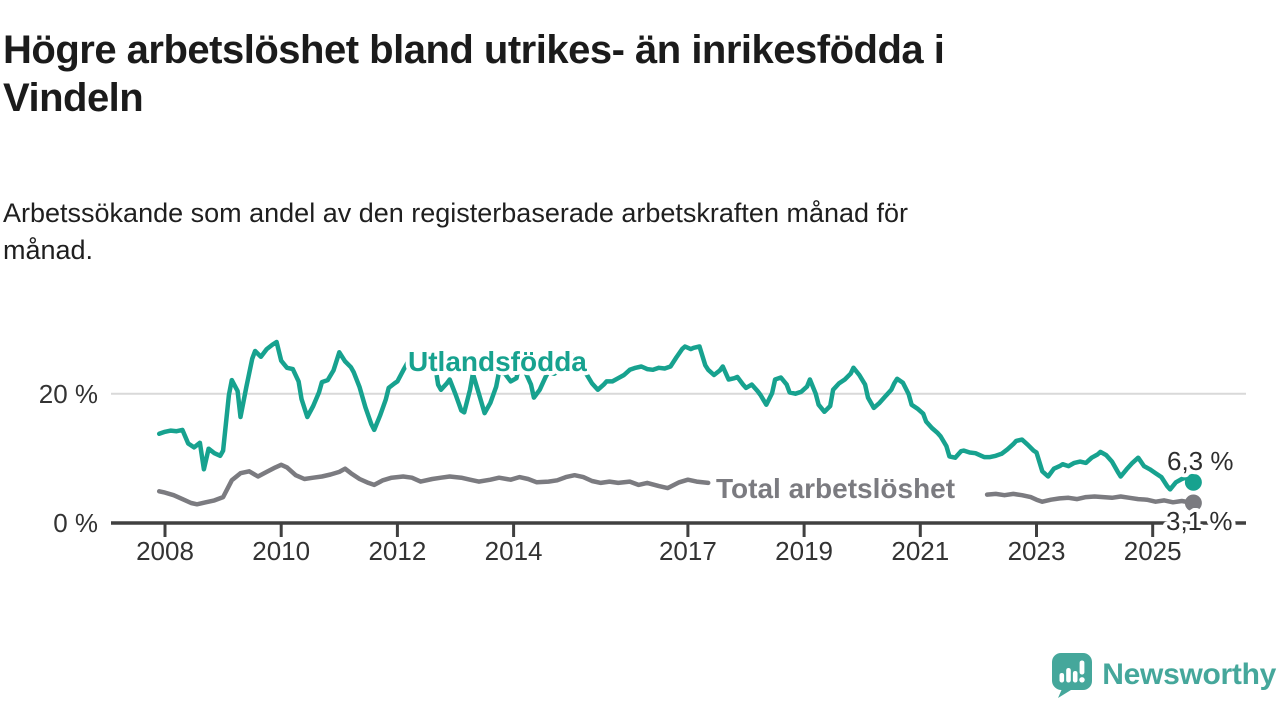 The width and height of the screenshot is (1280, 720). Describe the element at coordinates (1153, 551) in the screenshot. I see `x-axis-tick-label-2025: 2025` at that location.